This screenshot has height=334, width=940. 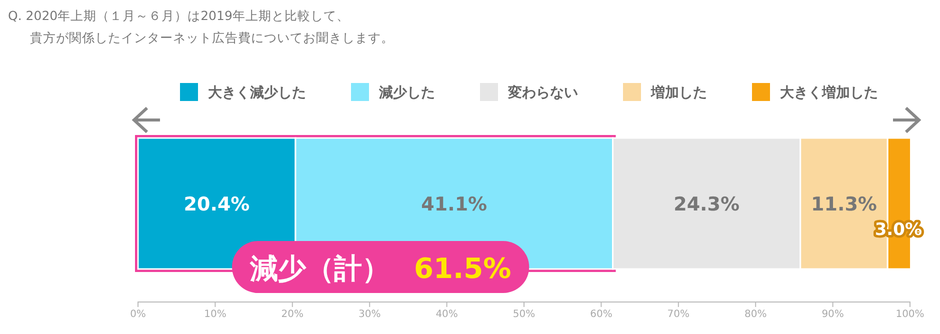 What do you see at coordinates (179, 15) in the screenshot?
I see `chart-title: Q. 2020年上期（１月～６月）は2019年上期と比較して、` at bounding box center [179, 15].